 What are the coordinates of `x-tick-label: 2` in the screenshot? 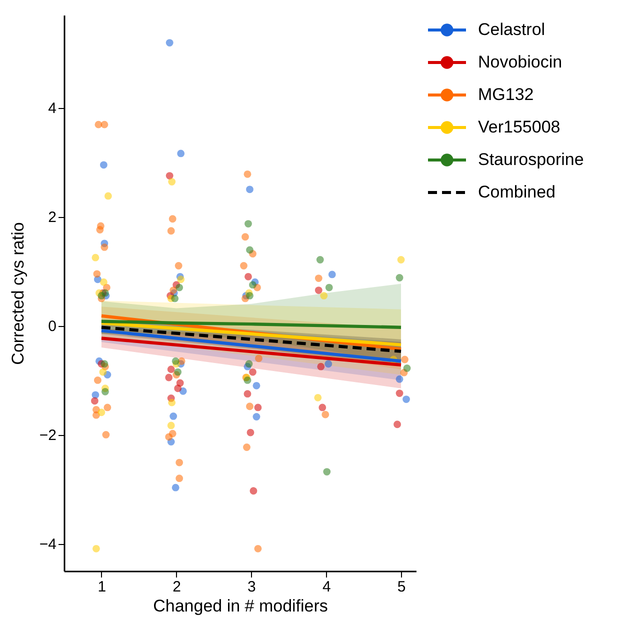 It's located at (177, 587).